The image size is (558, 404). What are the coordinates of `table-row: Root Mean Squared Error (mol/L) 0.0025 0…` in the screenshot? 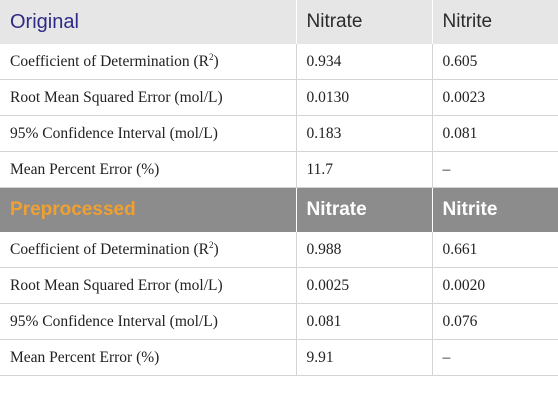 It's located at (279, 285).